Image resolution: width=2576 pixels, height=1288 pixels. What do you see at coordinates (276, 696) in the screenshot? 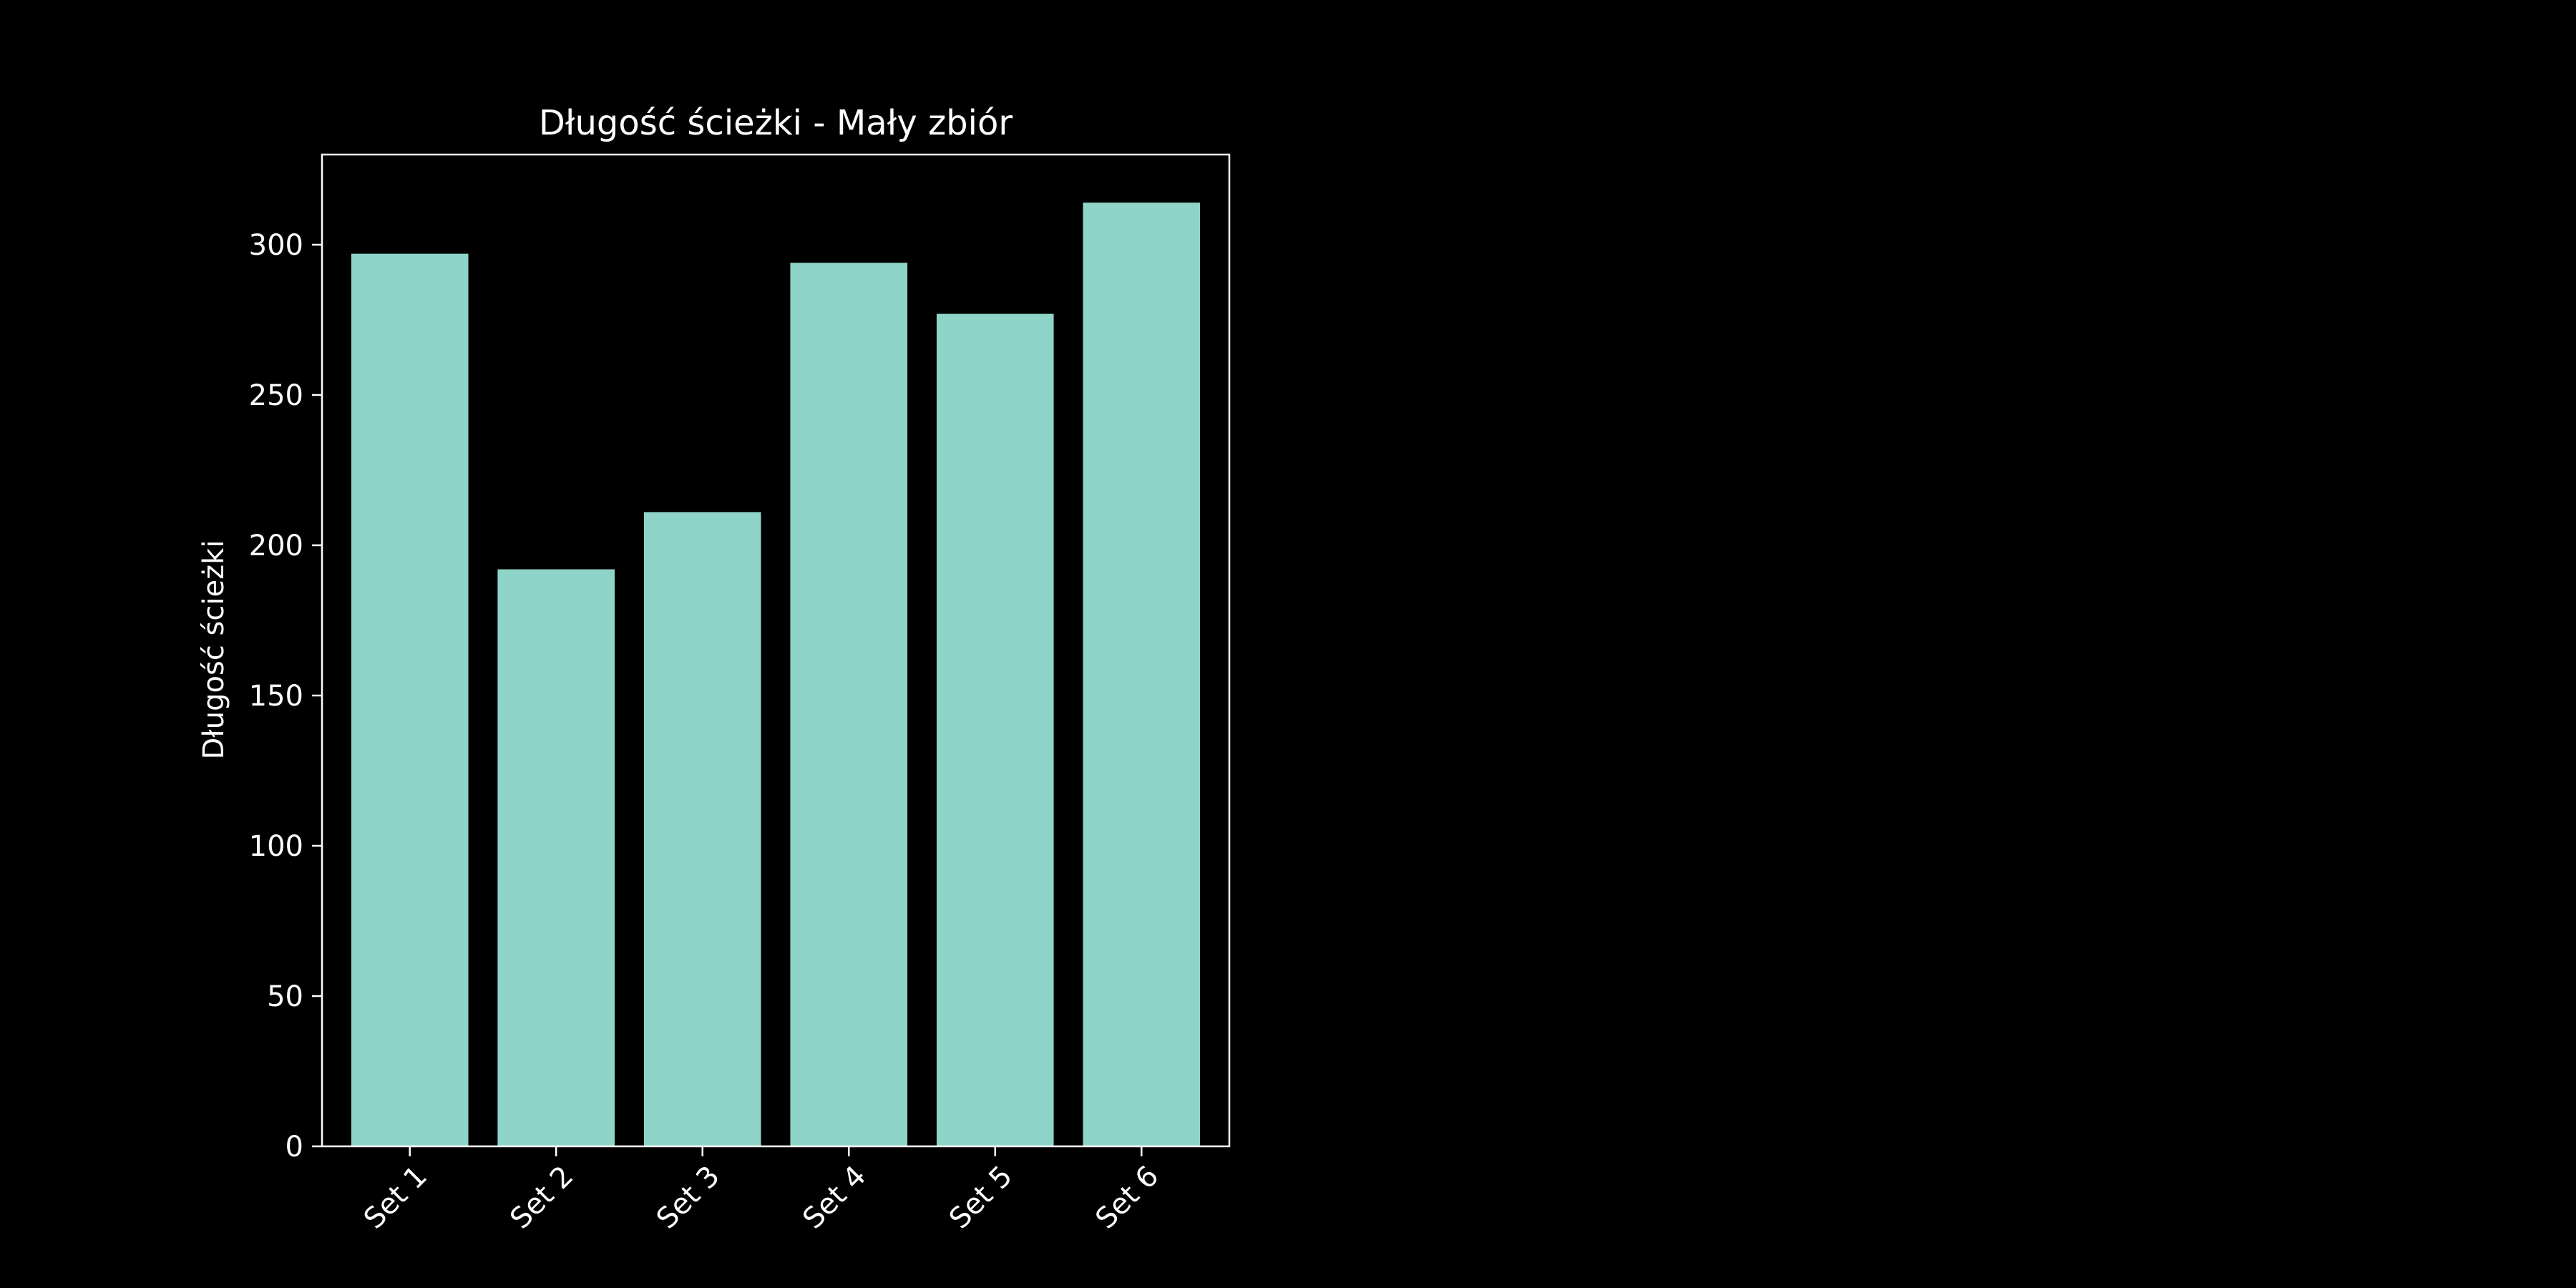
I see `y-tick-label-150: 150` at bounding box center [276, 696].